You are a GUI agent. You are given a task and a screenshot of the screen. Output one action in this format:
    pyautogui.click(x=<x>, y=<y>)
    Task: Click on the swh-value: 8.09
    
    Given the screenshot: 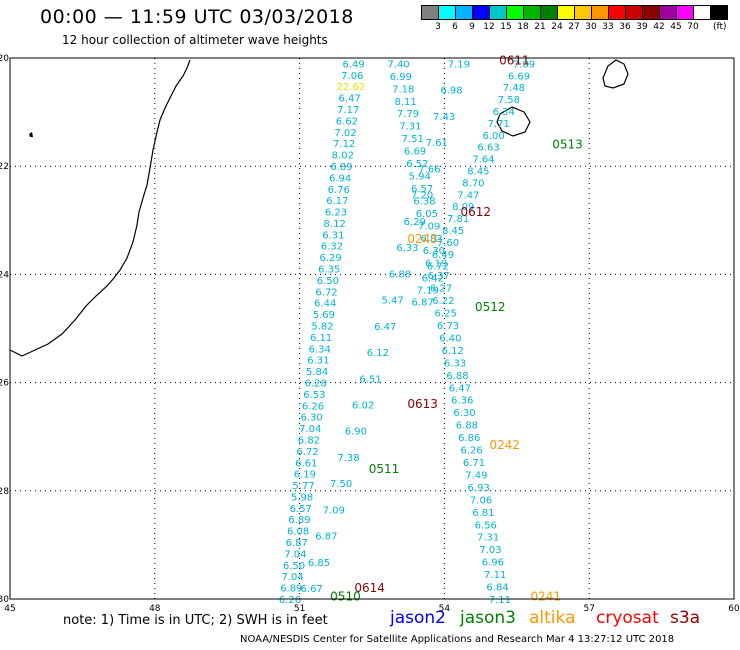 What is the action you would take?
    pyautogui.click(x=463, y=207)
    